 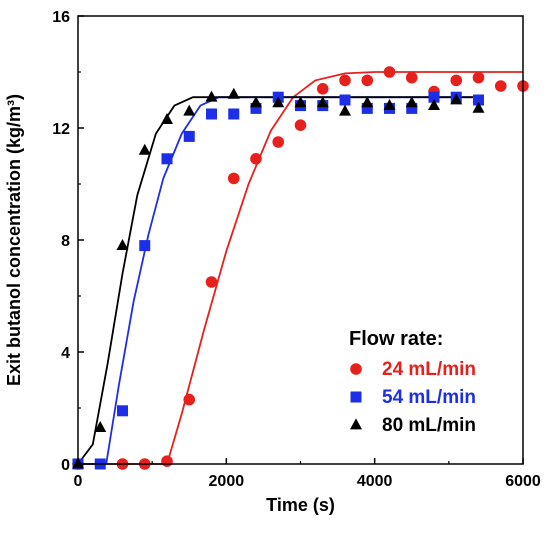 What do you see at coordinates (375, 481) in the screenshot?
I see `x-tick-label-2: 4000` at bounding box center [375, 481].